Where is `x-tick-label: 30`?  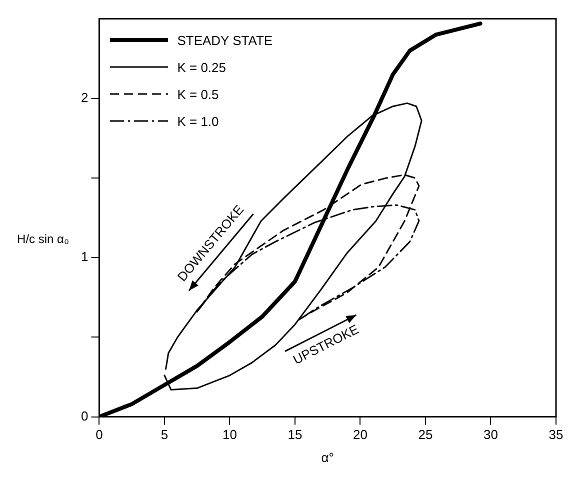 x-tick-label: 30 is located at coordinates (491, 434).